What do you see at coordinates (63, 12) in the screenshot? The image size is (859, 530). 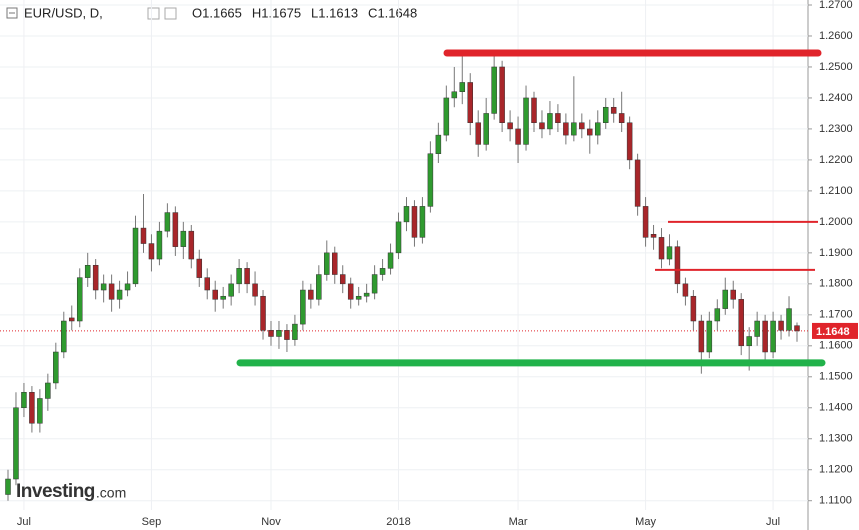 I see `symbol: EUR/USD, D,` at bounding box center [63, 12].